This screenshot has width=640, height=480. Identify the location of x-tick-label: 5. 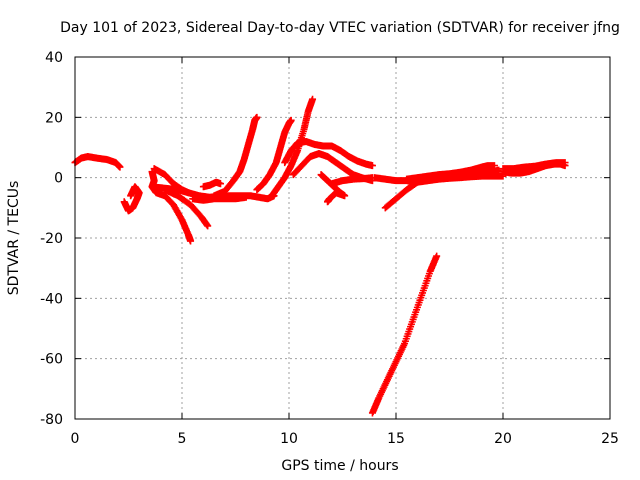
(182, 439).